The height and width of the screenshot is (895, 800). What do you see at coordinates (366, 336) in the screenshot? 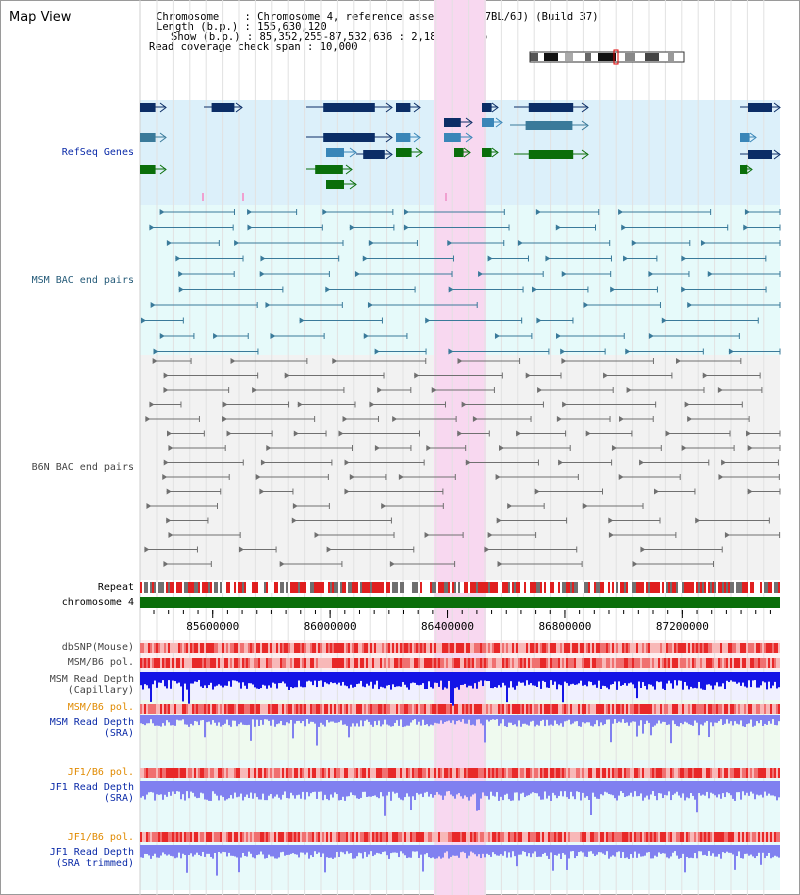
I see `bac-end-arrow` at bounding box center [366, 336].